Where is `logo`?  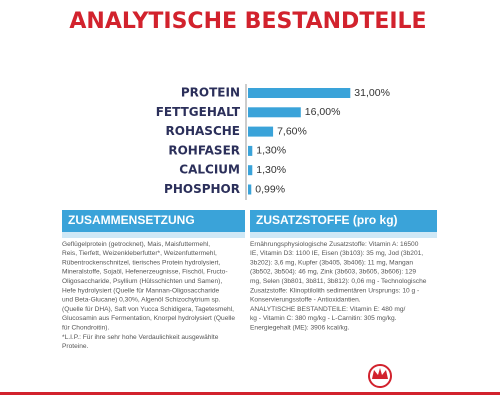
logo is located at coordinates (380, 376).